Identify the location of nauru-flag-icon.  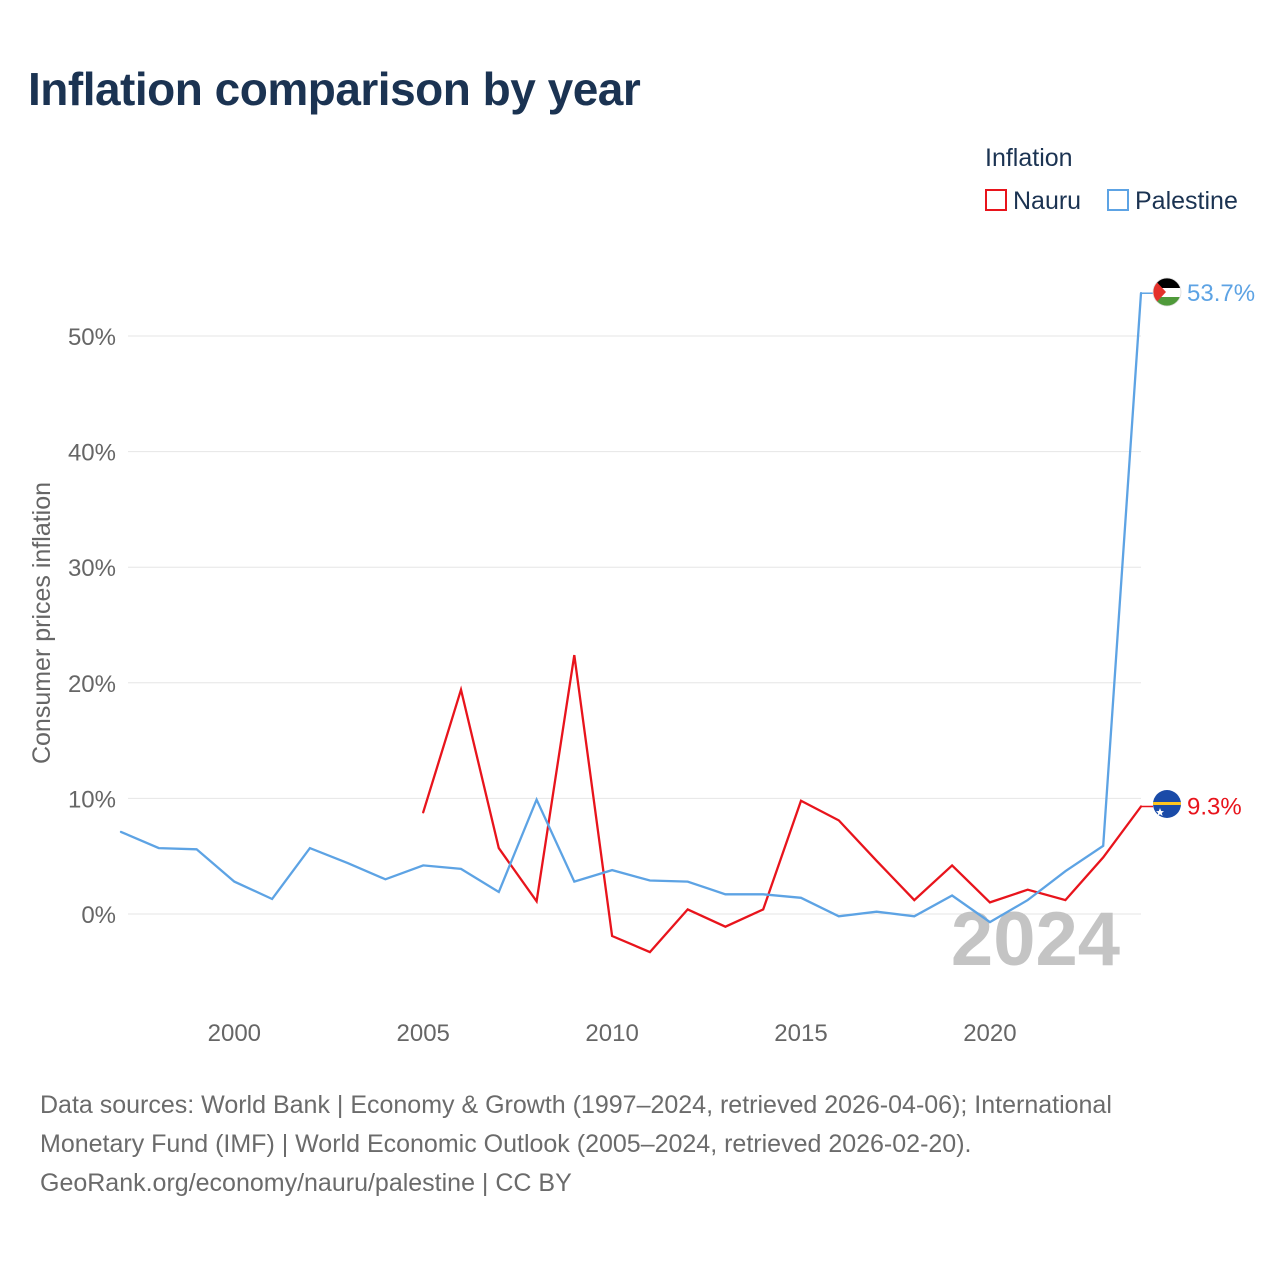
(1167, 804).